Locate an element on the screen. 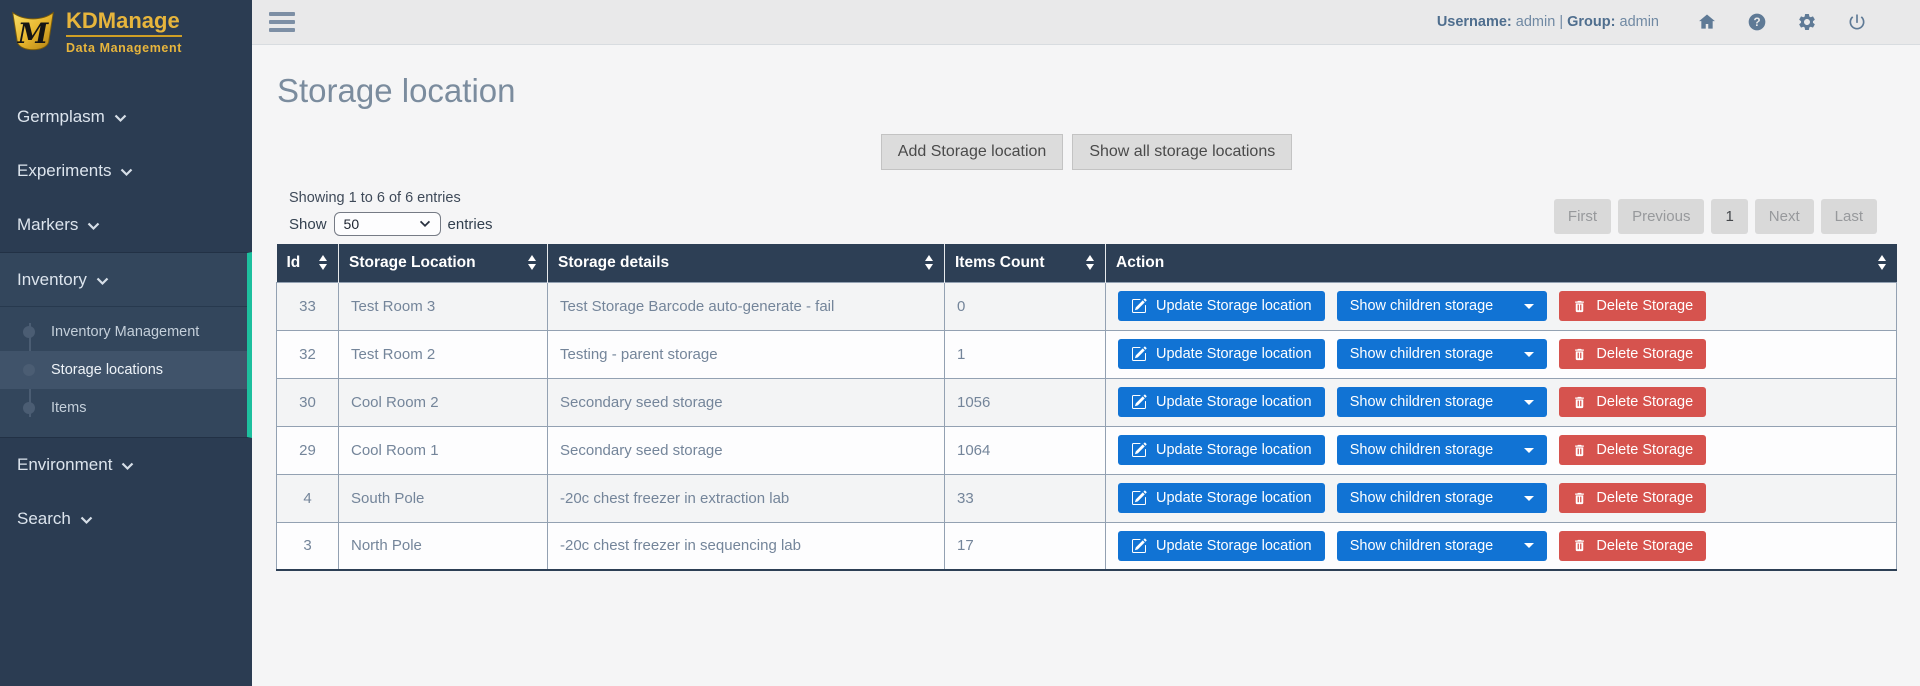  menu-icon is located at coordinates (282, 22).